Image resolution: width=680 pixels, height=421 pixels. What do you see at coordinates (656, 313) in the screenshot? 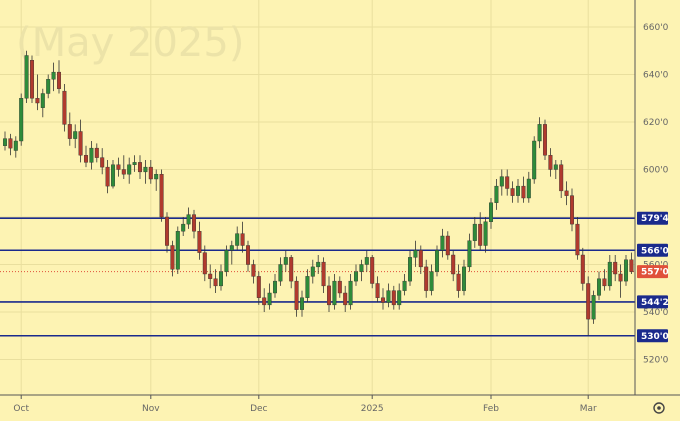
I see `price-tick-label: 540'0` at bounding box center [656, 313].